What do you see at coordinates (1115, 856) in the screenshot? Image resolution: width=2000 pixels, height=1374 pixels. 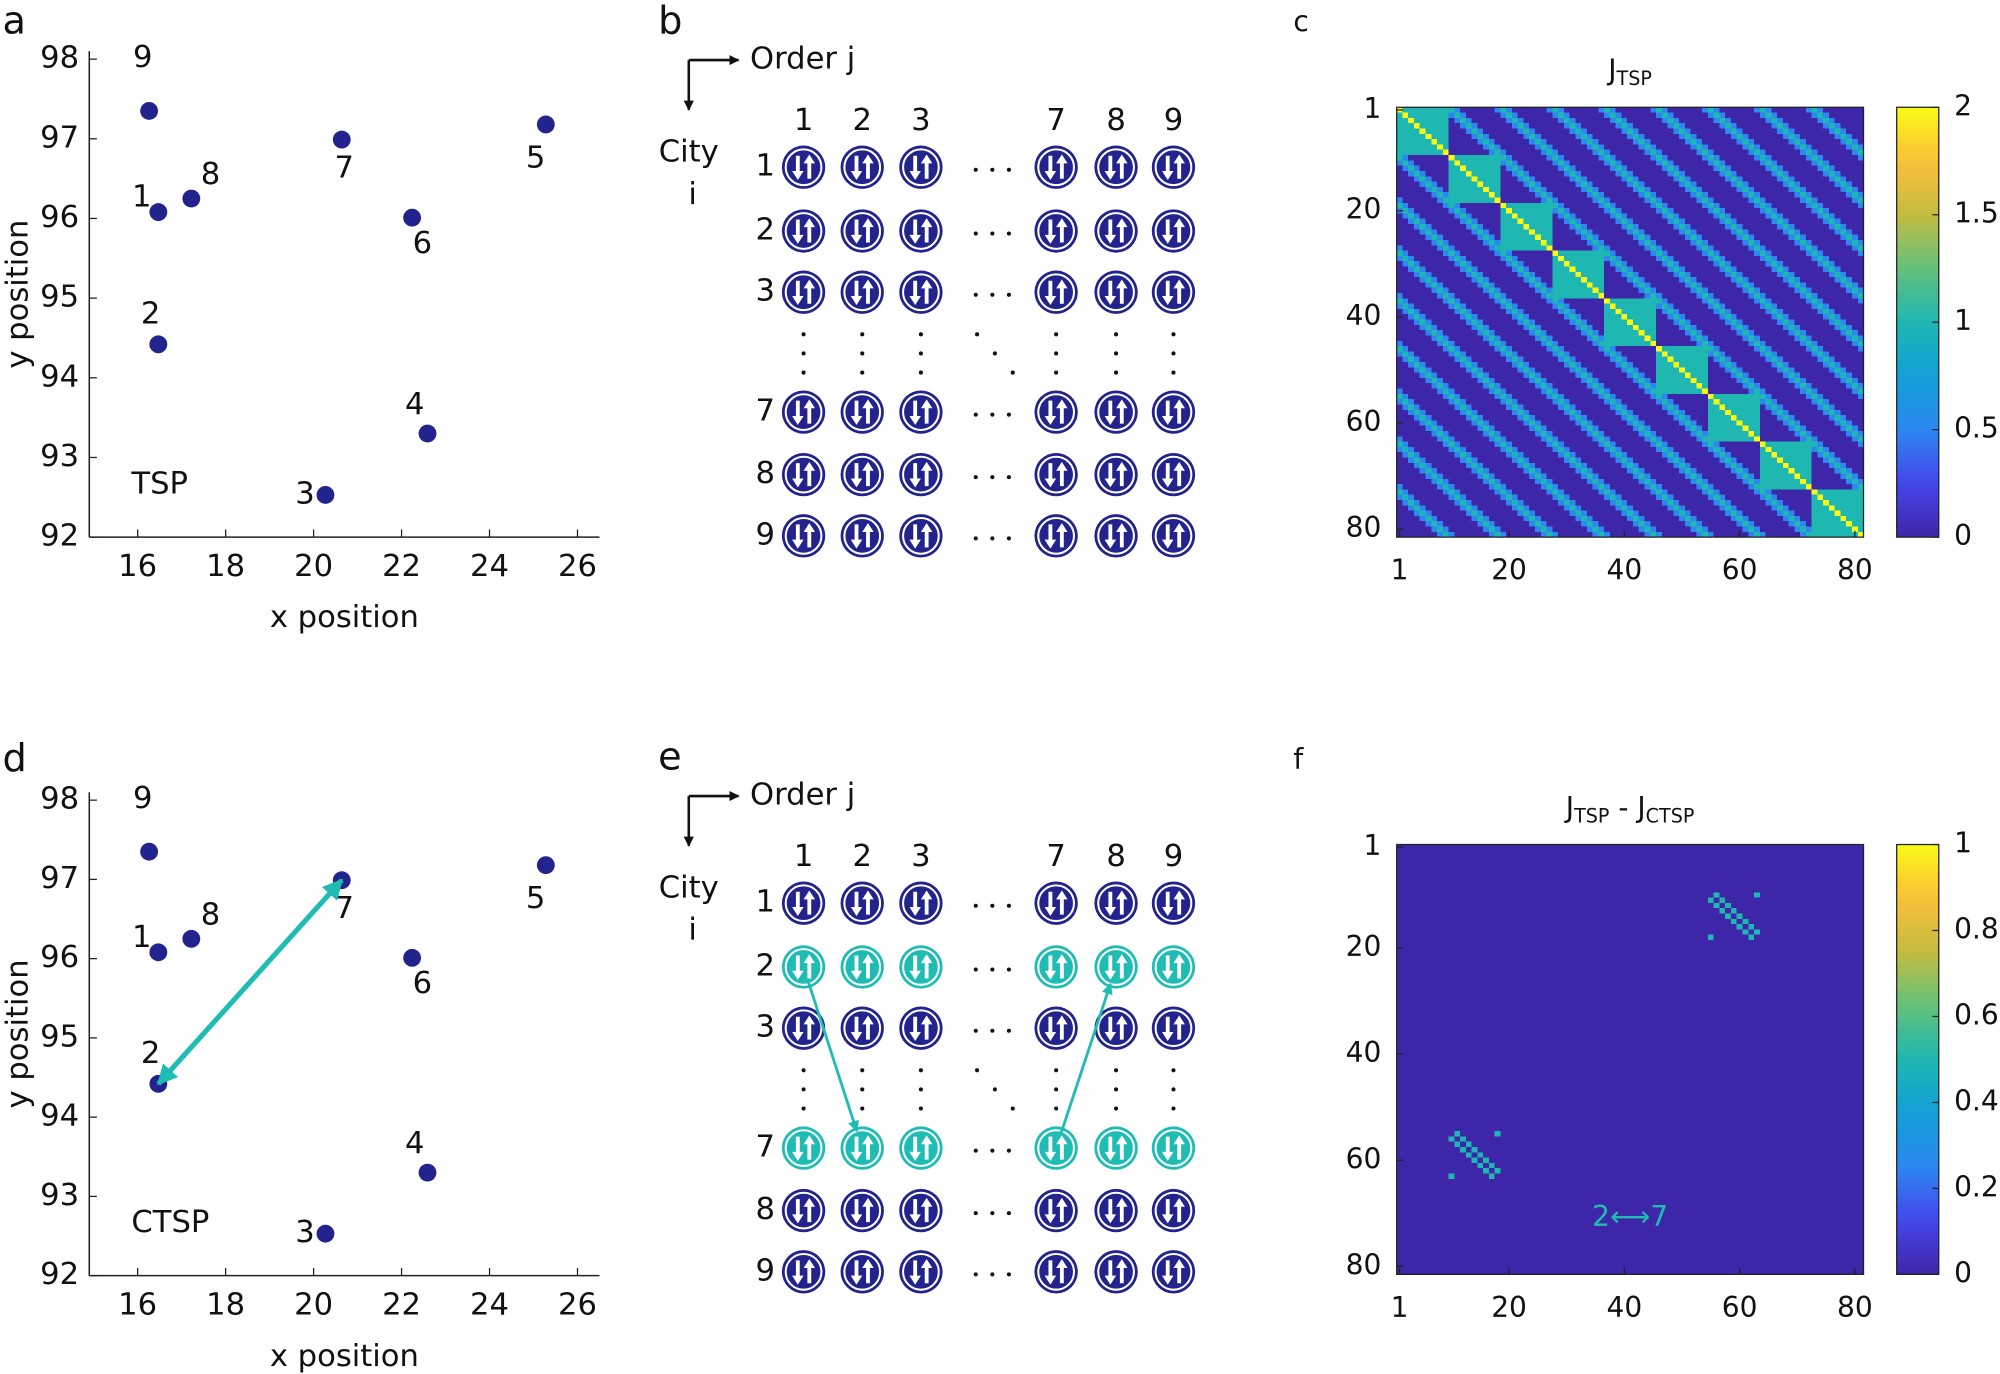 I see `column-label: 8` at bounding box center [1115, 856].